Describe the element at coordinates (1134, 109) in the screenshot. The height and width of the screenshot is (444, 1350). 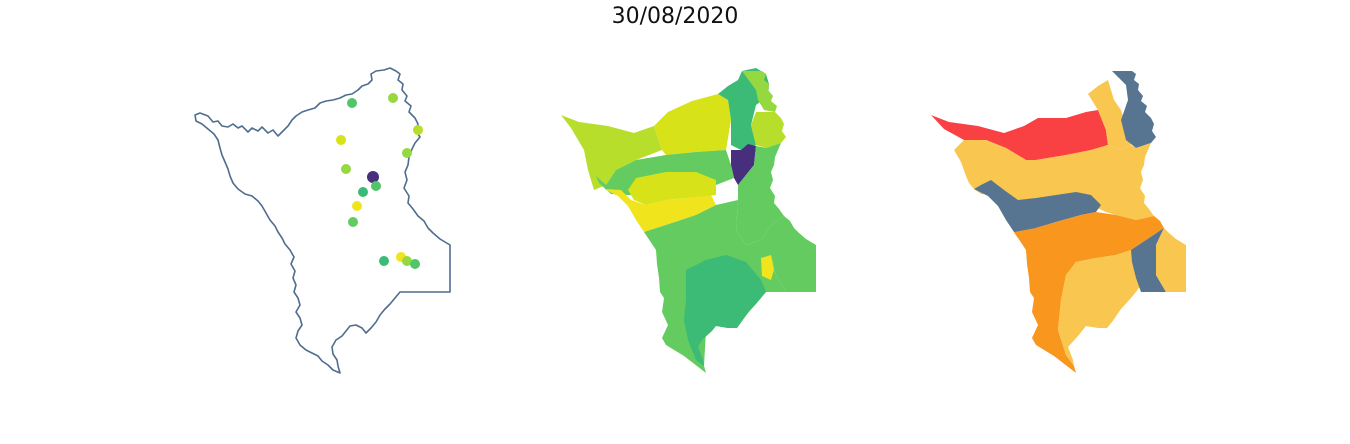
I see `risk-northeast-slate` at that location.